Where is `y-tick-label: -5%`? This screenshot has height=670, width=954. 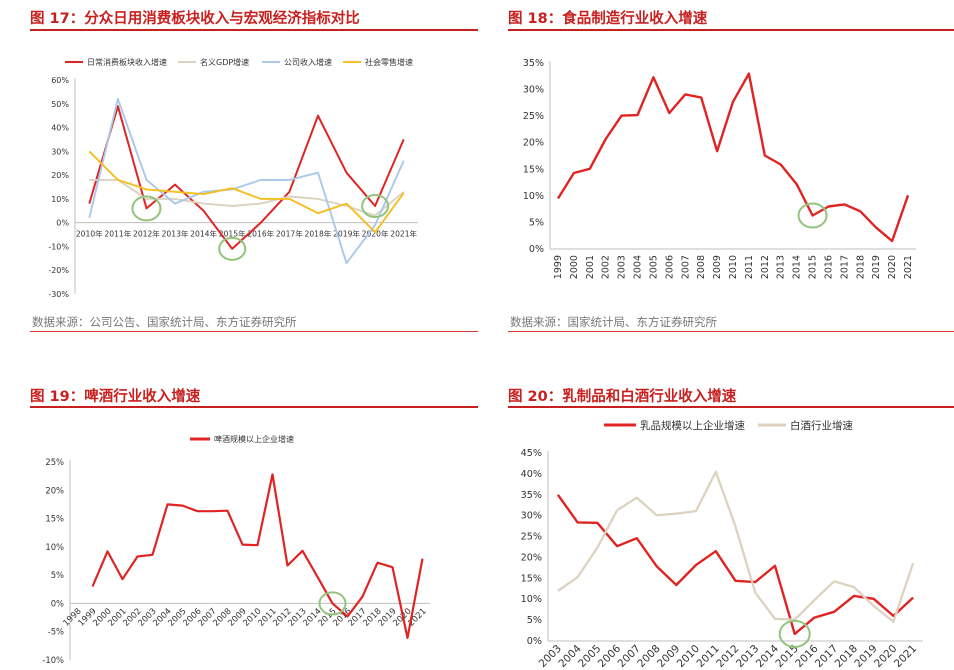 y-tick-label: -5% is located at coordinates (56, 632).